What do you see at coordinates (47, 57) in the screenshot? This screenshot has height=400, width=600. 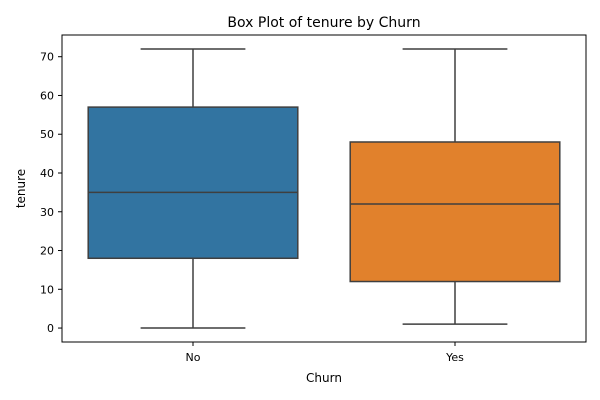 I see `y-tick-label: 70` at bounding box center [47, 57].